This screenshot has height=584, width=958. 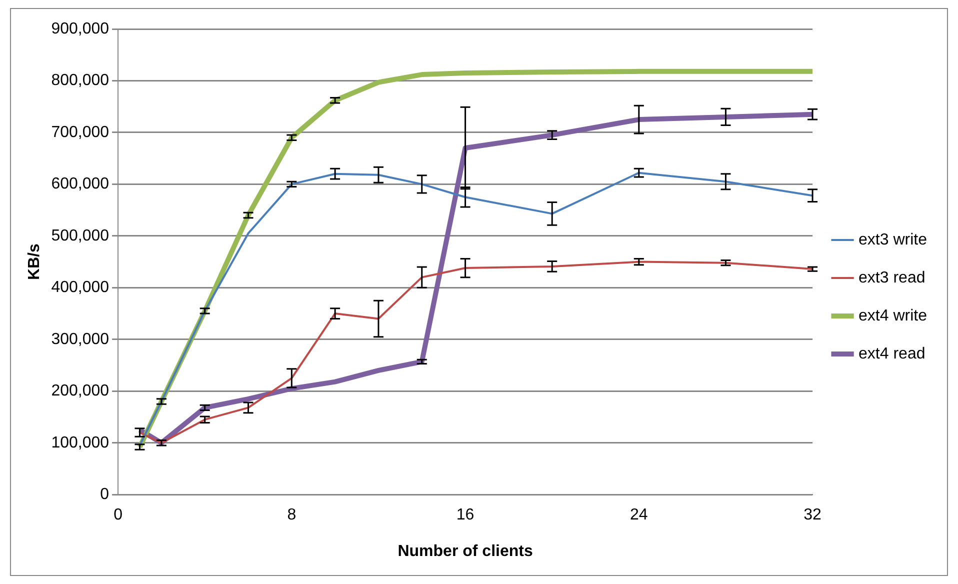 I want to click on legend-label: ext4 read, so click(x=892, y=353).